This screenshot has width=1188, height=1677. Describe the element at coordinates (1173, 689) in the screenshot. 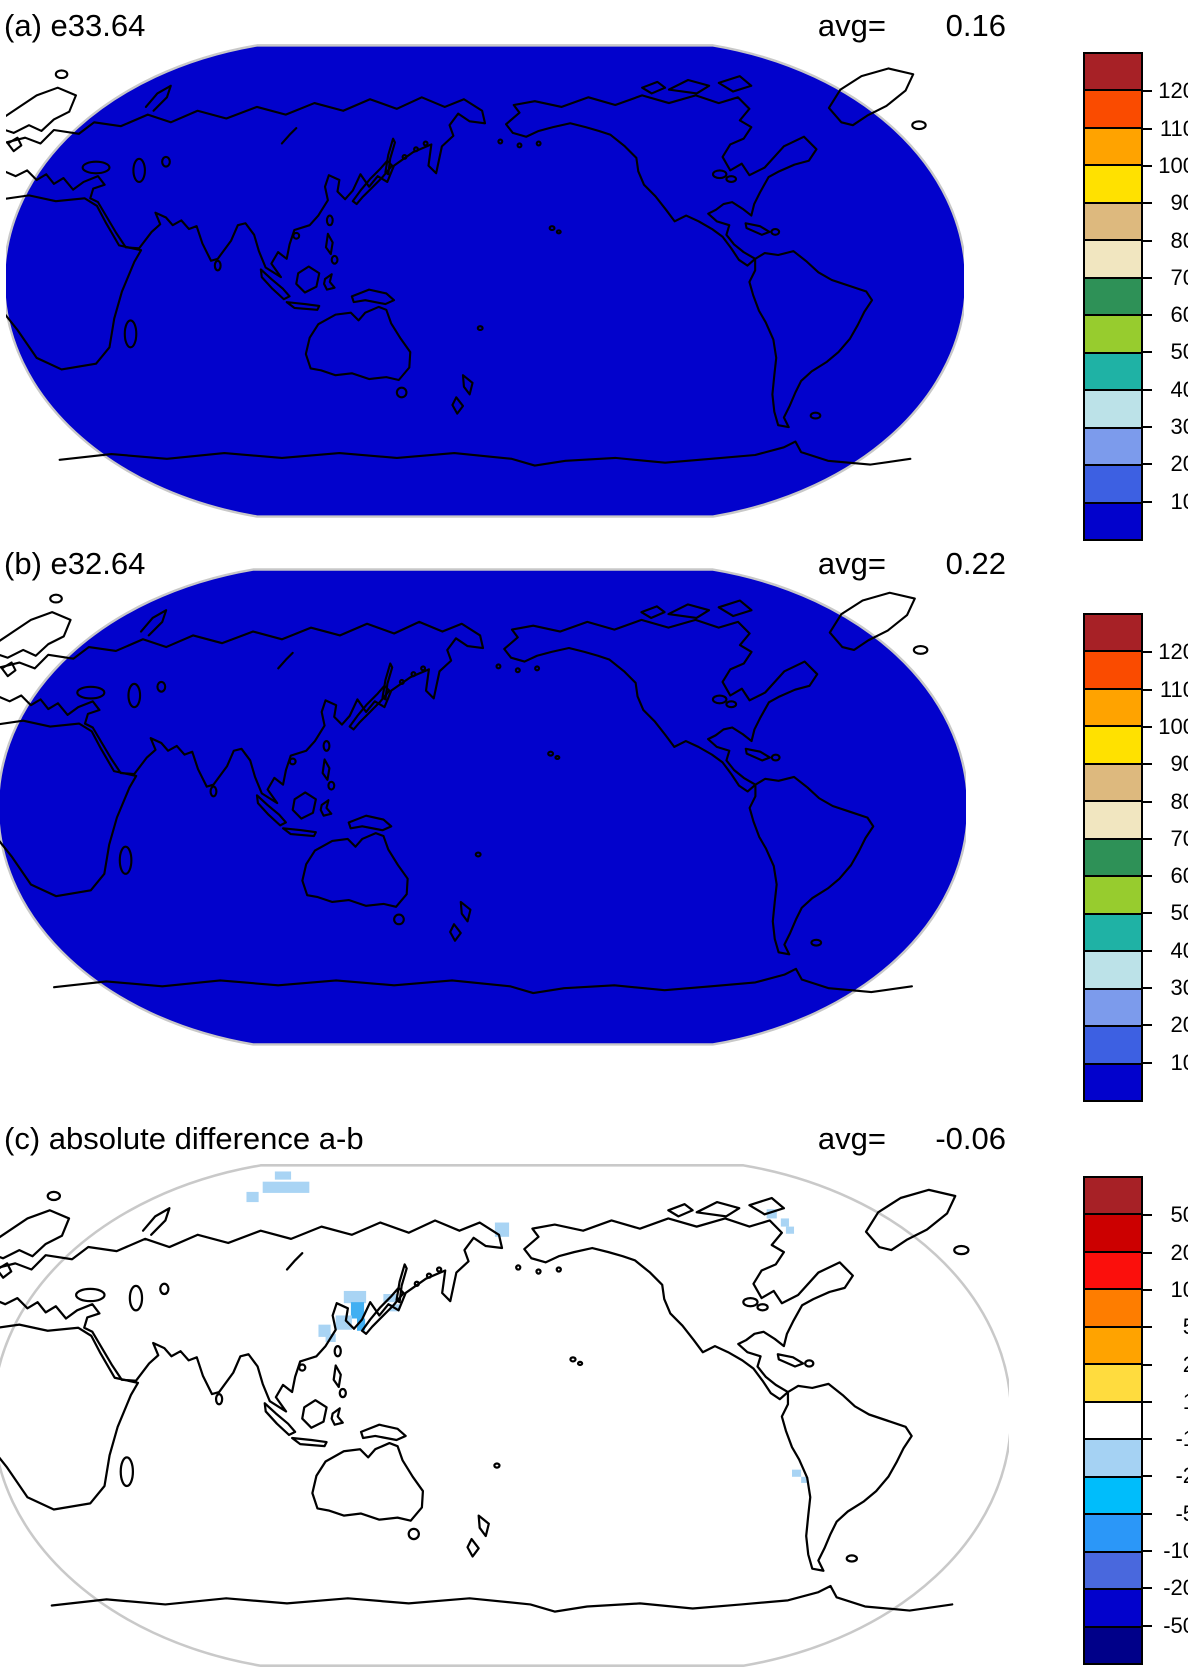

I see `colorbar-tick-label: 110` at that location.